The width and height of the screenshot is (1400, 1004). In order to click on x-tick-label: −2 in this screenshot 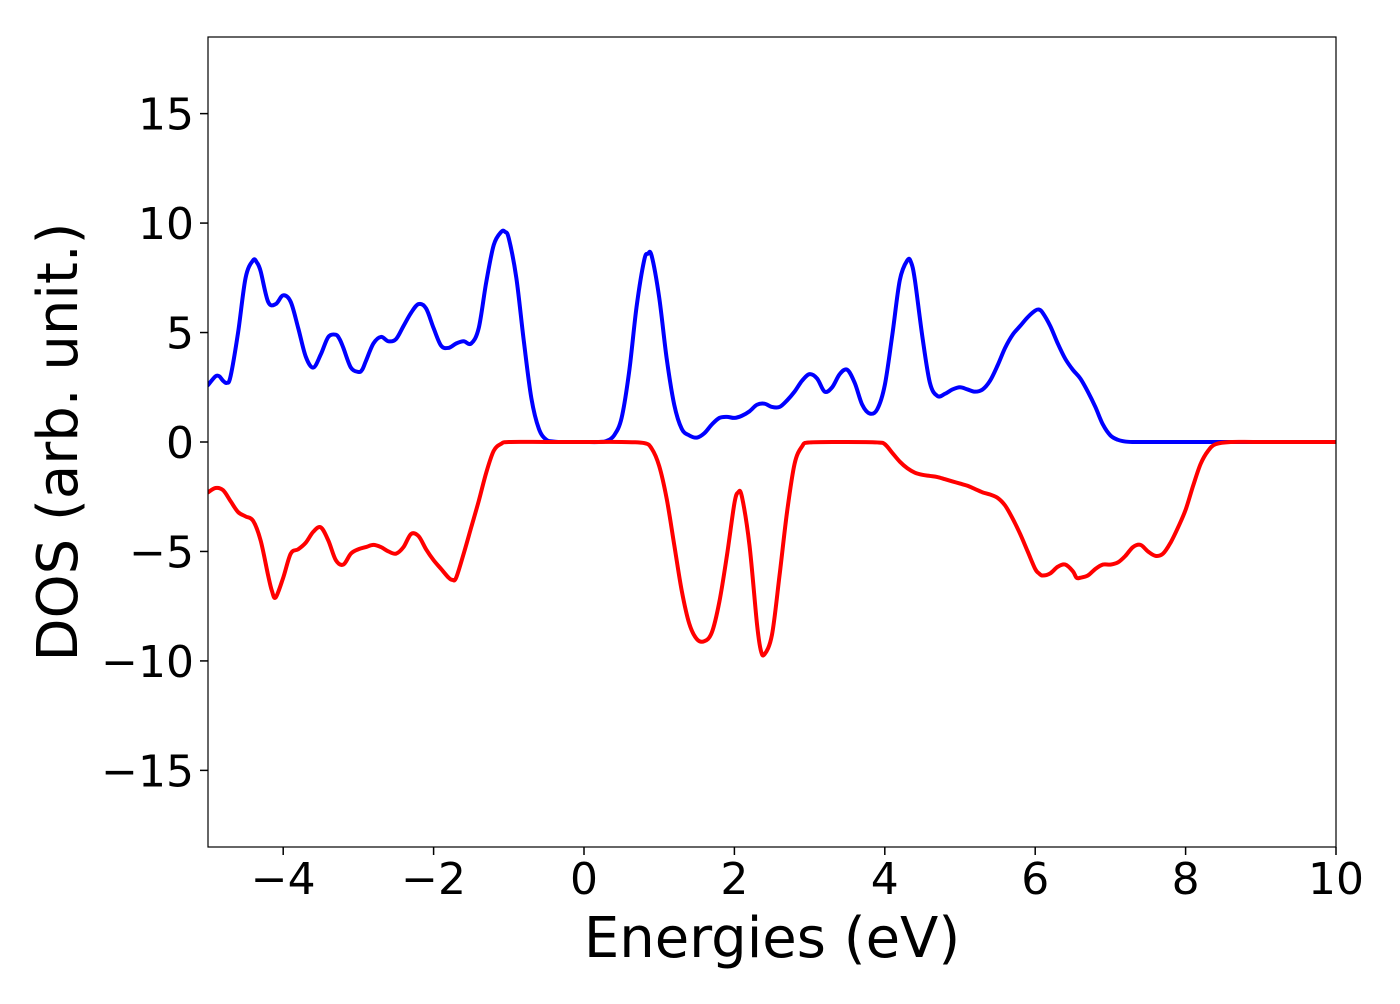, I will do `click(433, 879)`.